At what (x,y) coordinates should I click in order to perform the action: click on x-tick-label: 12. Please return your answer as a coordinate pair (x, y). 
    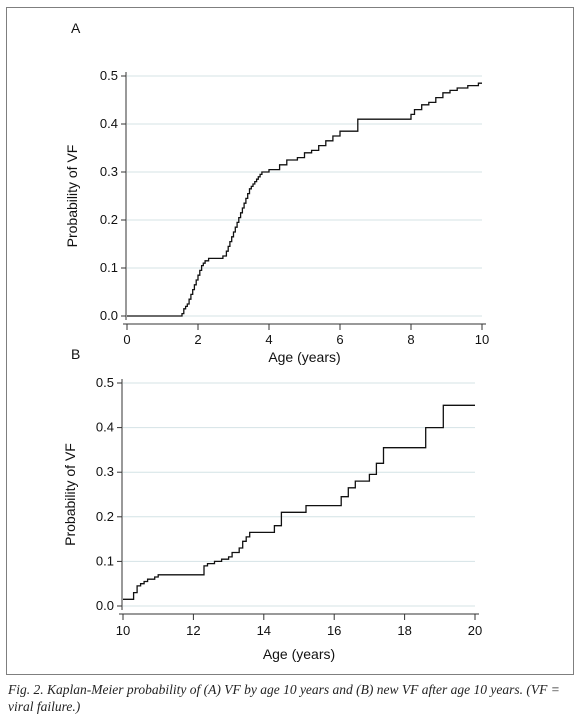
    Looking at the image, I should click on (193, 630).